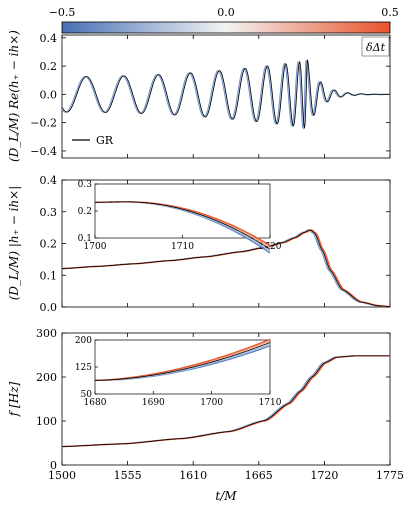  Describe the element at coordinates (49, 94) in the screenshot. I see `y-tick-label-top: 0.0` at that location.